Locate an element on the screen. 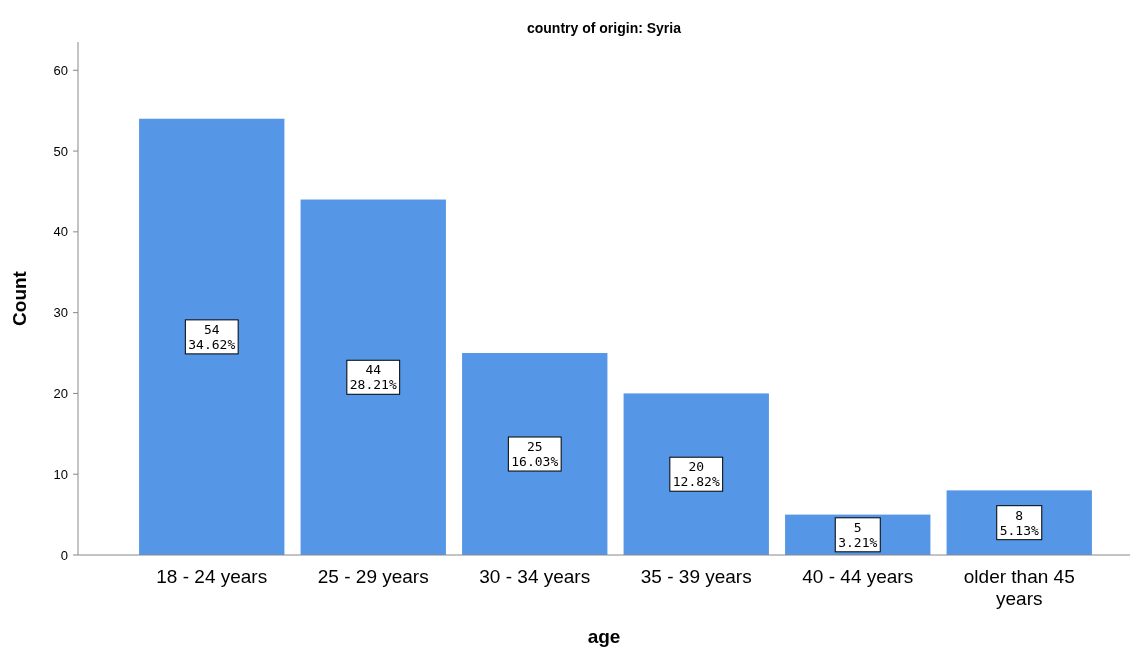  data-label: 5 3.21% is located at coordinates (858, 534).